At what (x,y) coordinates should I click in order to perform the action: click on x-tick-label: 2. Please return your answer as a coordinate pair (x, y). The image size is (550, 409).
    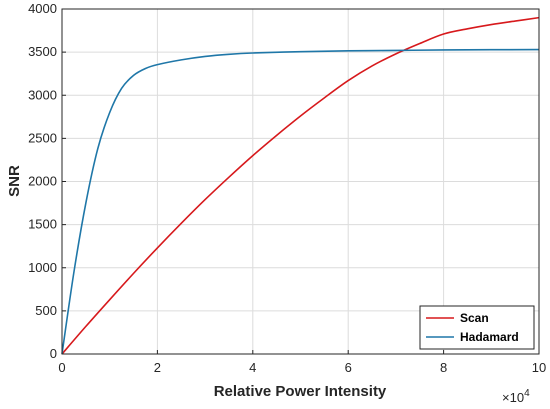
    Looking at the image, I should click on (157, 367).